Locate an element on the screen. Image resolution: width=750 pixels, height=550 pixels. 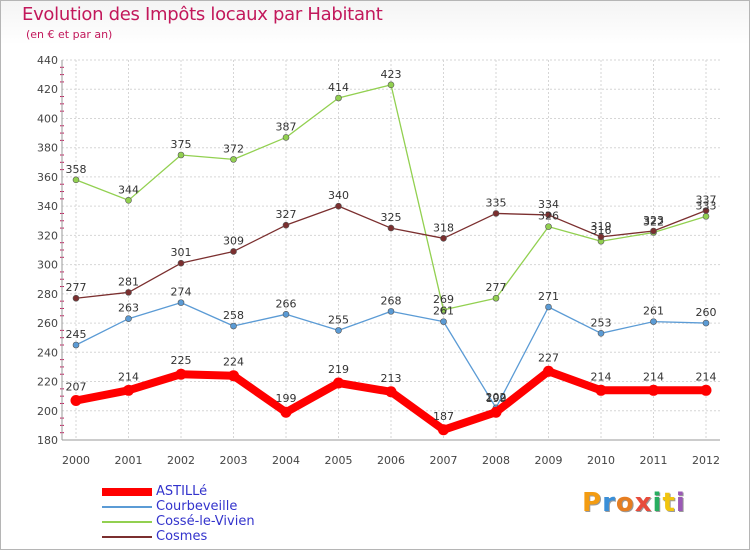
data-label: 335 is located at coordinates (496, 202).